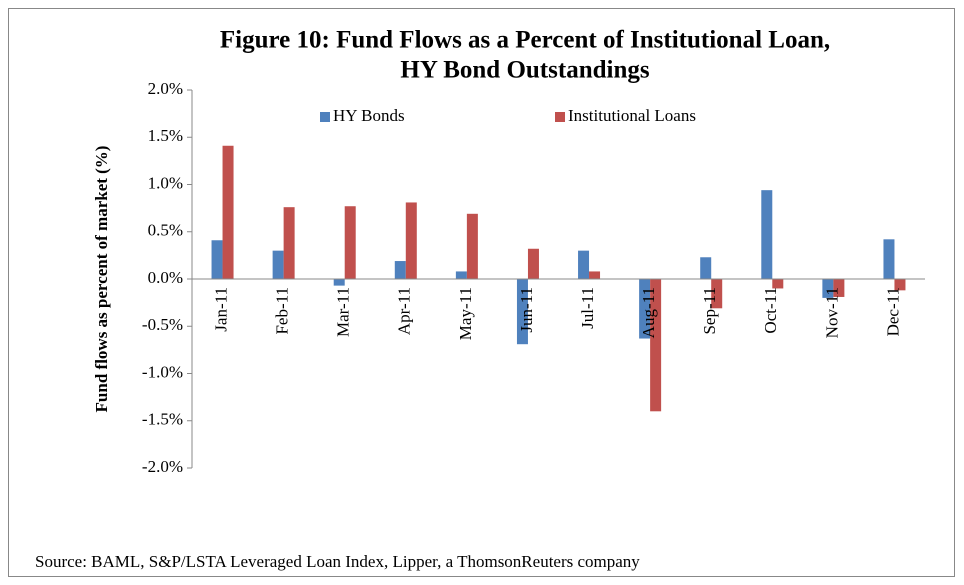 This screenshot has height=585, width=964. I want to click on y-tick-label: -1.5%, so click(162, 419).